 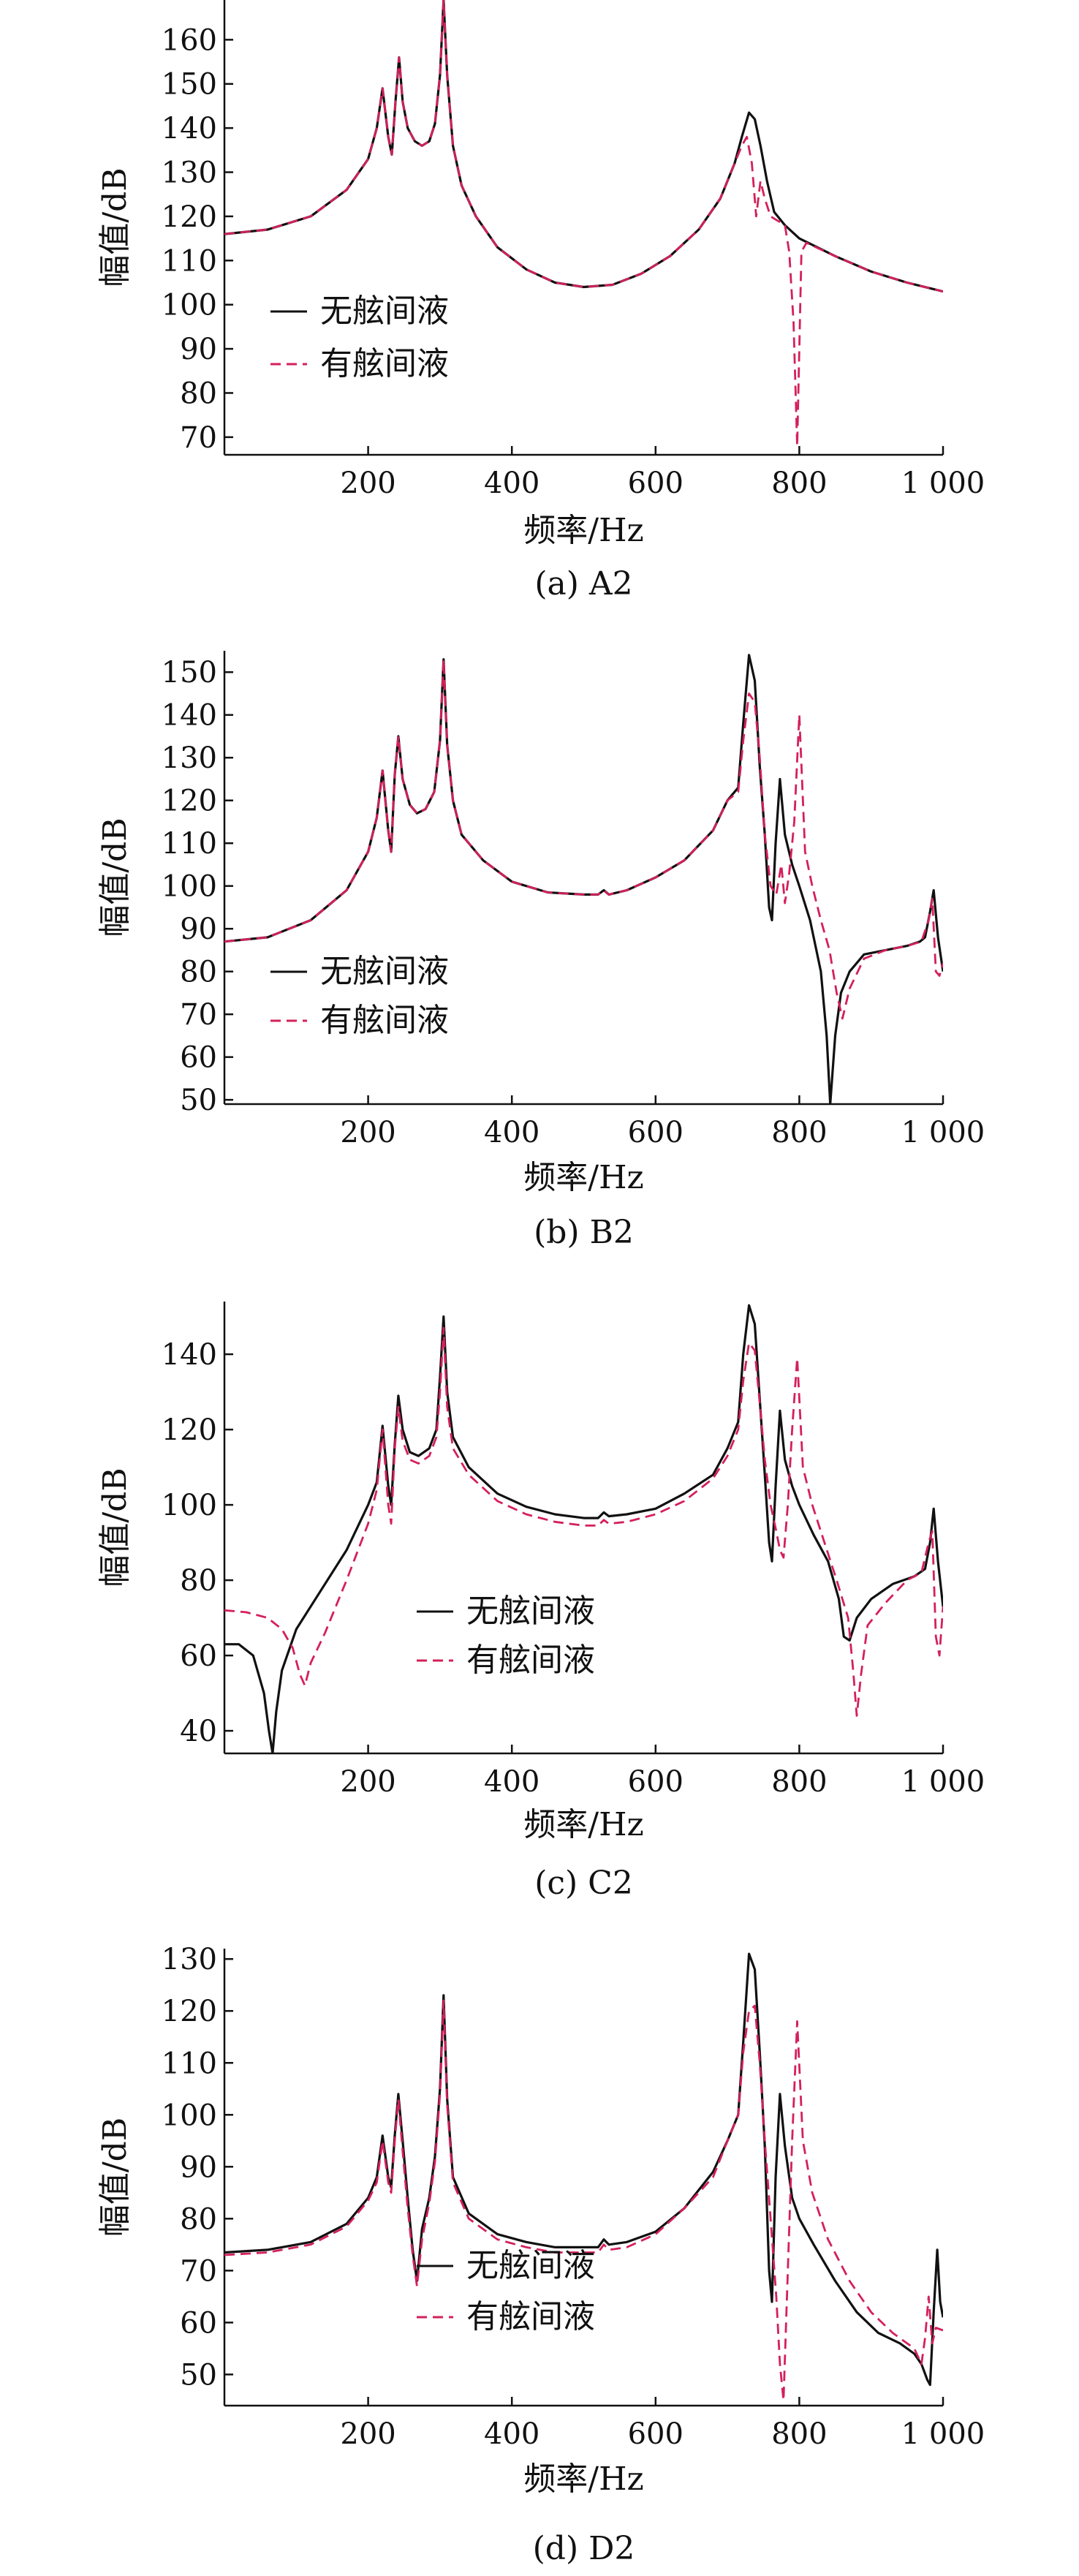 I want to click on chart-caption: (b) B2, so click(x=584, y=1232).